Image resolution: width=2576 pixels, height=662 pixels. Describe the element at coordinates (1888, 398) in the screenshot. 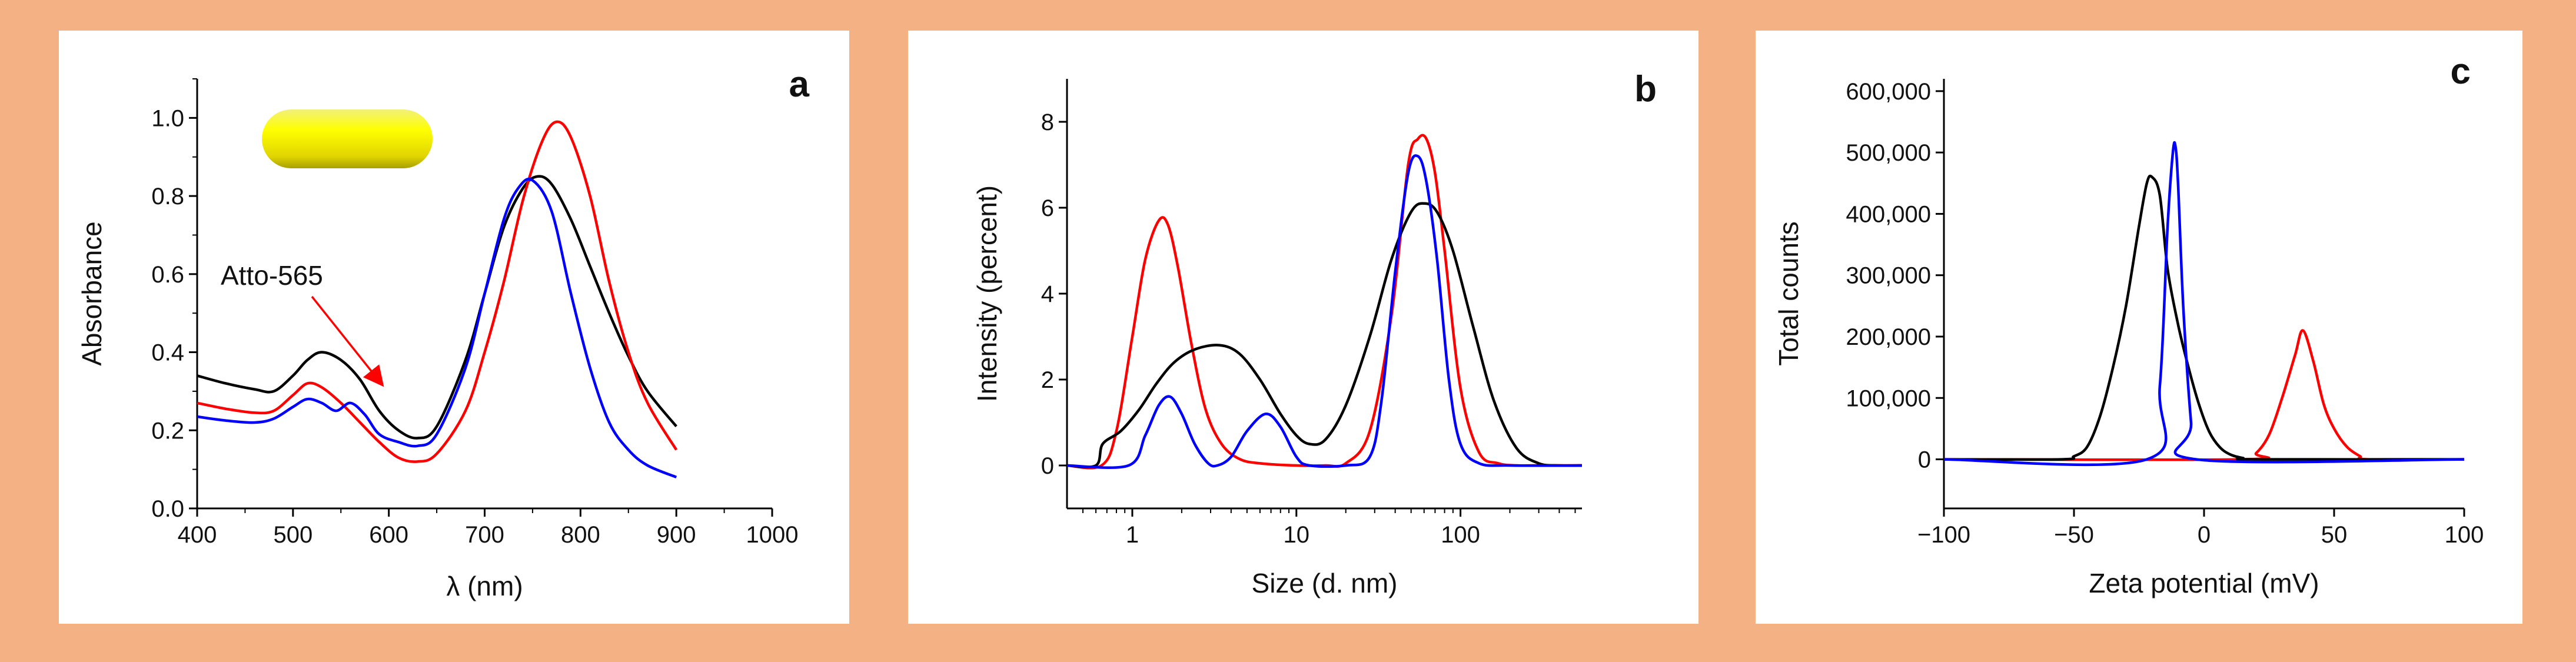

I see `y-tick-label: 100,000` at that location.